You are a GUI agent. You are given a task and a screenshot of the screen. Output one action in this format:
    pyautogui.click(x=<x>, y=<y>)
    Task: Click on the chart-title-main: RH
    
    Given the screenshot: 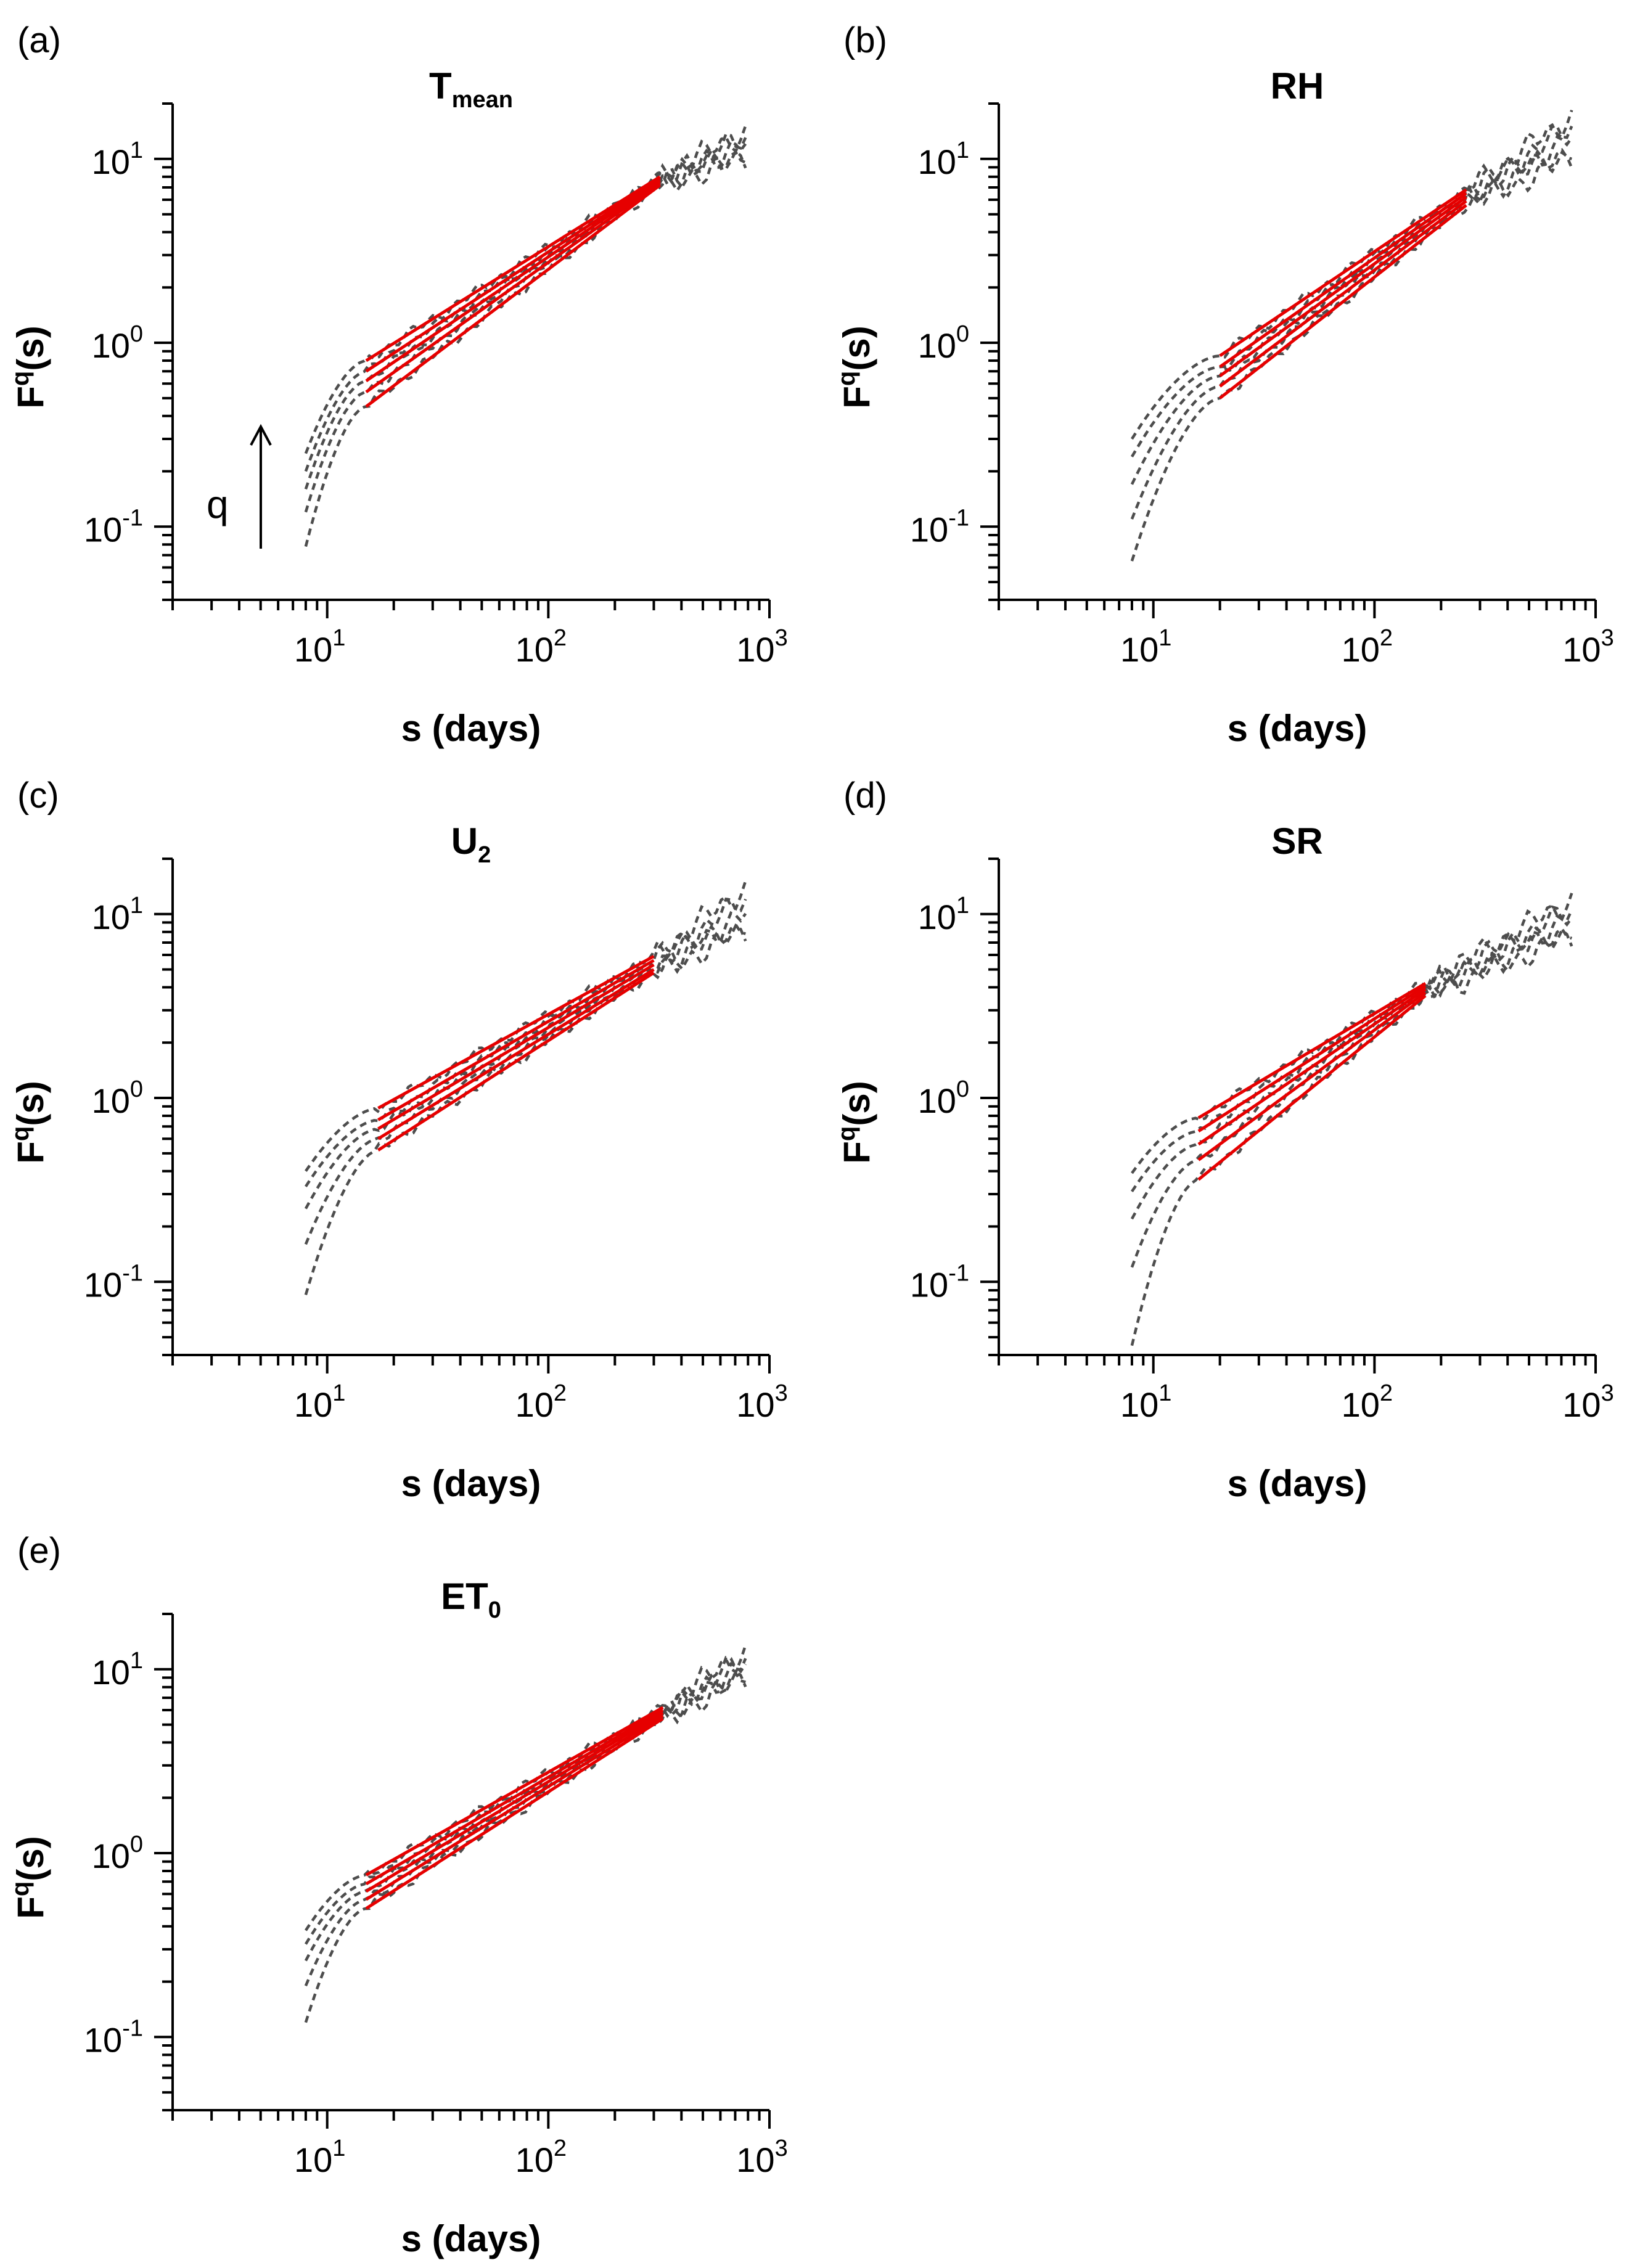 What is the action you would take?
    pyautogui.click(x=1297, y=86)
    